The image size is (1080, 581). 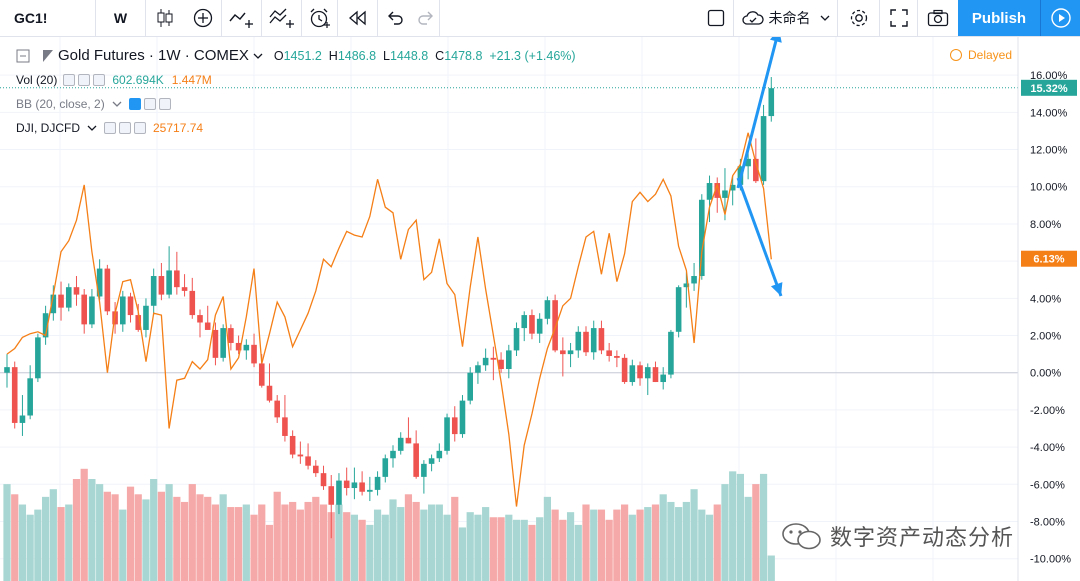 I want to click on settings-button, so click(x=859, y=18).